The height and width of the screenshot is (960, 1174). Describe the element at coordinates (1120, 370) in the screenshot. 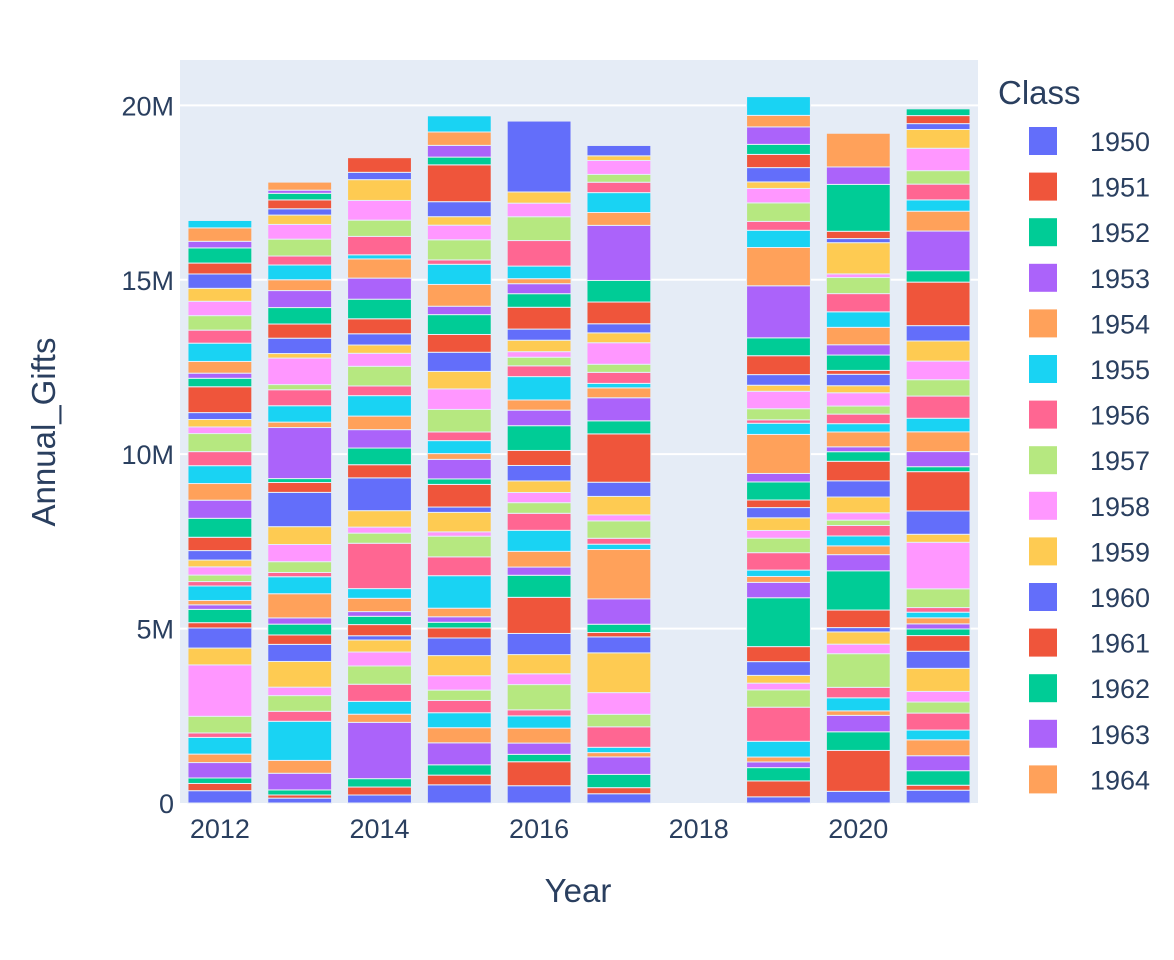

I see `legend-label: 1955` at that location.